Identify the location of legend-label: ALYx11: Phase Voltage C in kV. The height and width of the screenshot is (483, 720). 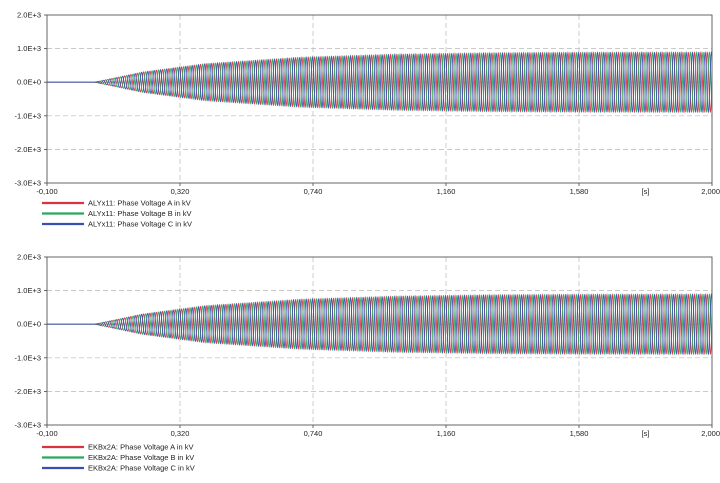
(140, 224).